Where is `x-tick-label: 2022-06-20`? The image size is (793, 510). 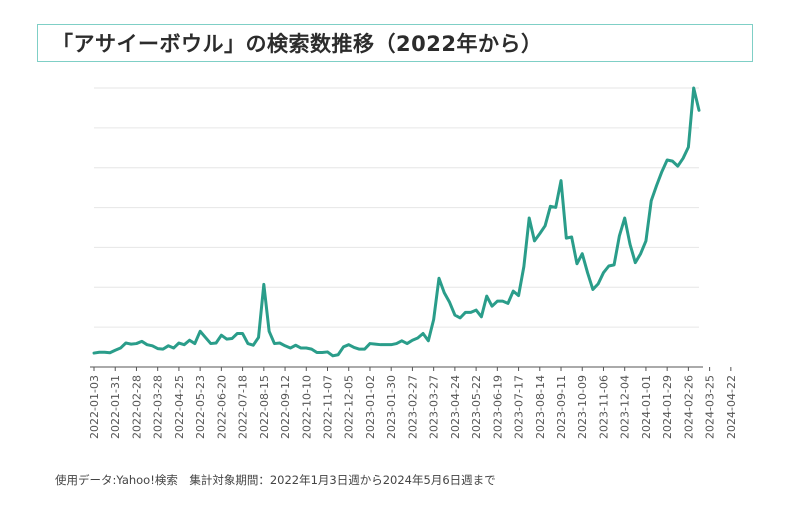
x-tick-label: 2022-06-20 is located at coordinates (221, 407).